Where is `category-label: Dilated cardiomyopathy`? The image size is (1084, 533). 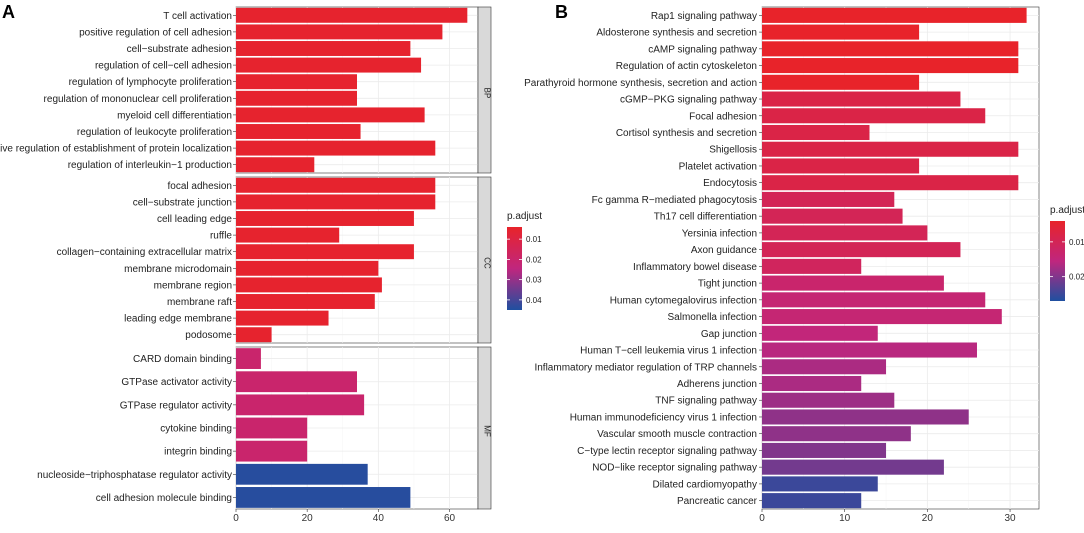 category-label: Dilated cardiomyopathy is located at coordinates (705, 484).